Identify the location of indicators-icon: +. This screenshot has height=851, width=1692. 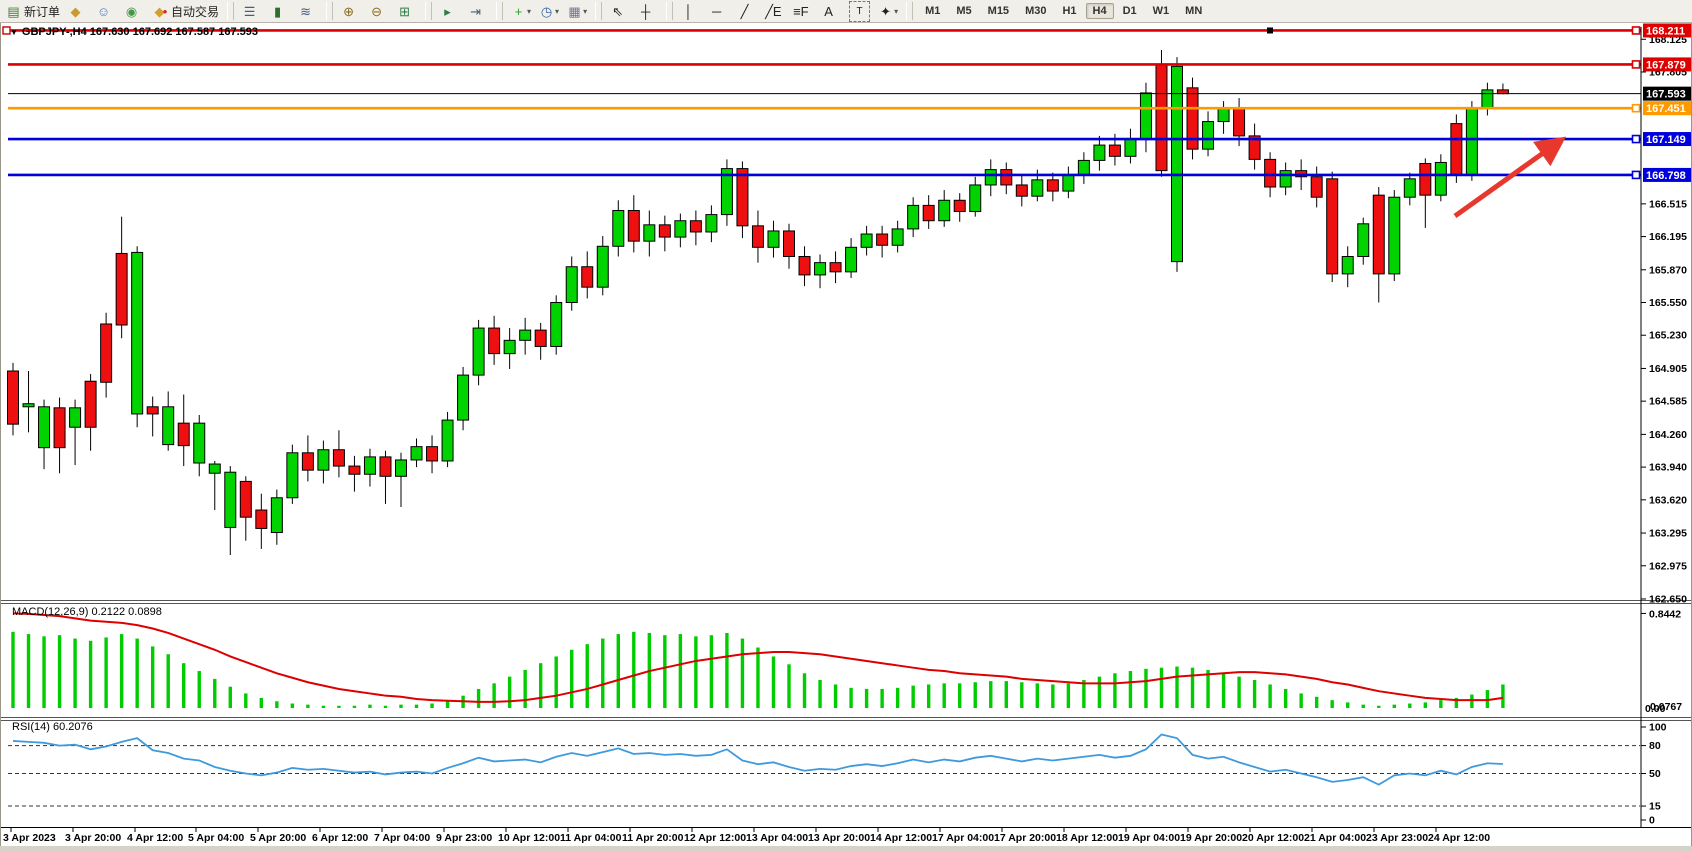
(518, 11).